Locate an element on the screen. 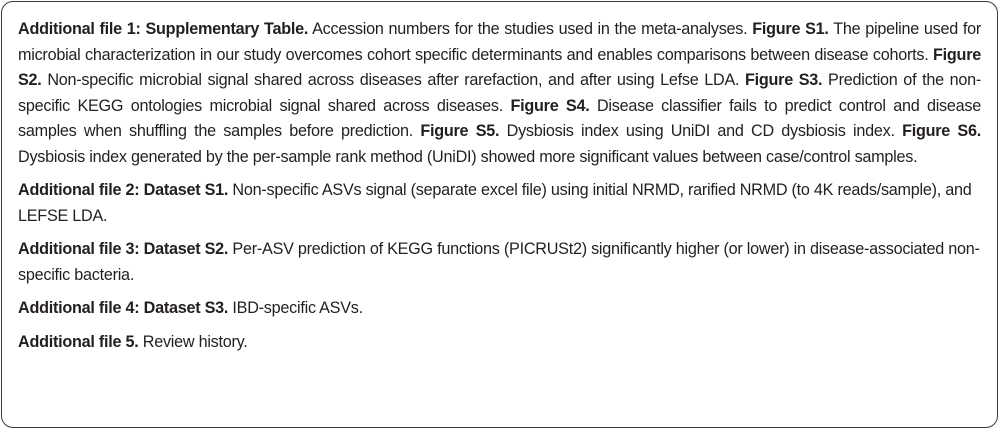 The width and height of the screenshot is (1001, 431). additional-file-1-label: Additional file 1: Supplementary Table. is located at coordinates (163, 29).